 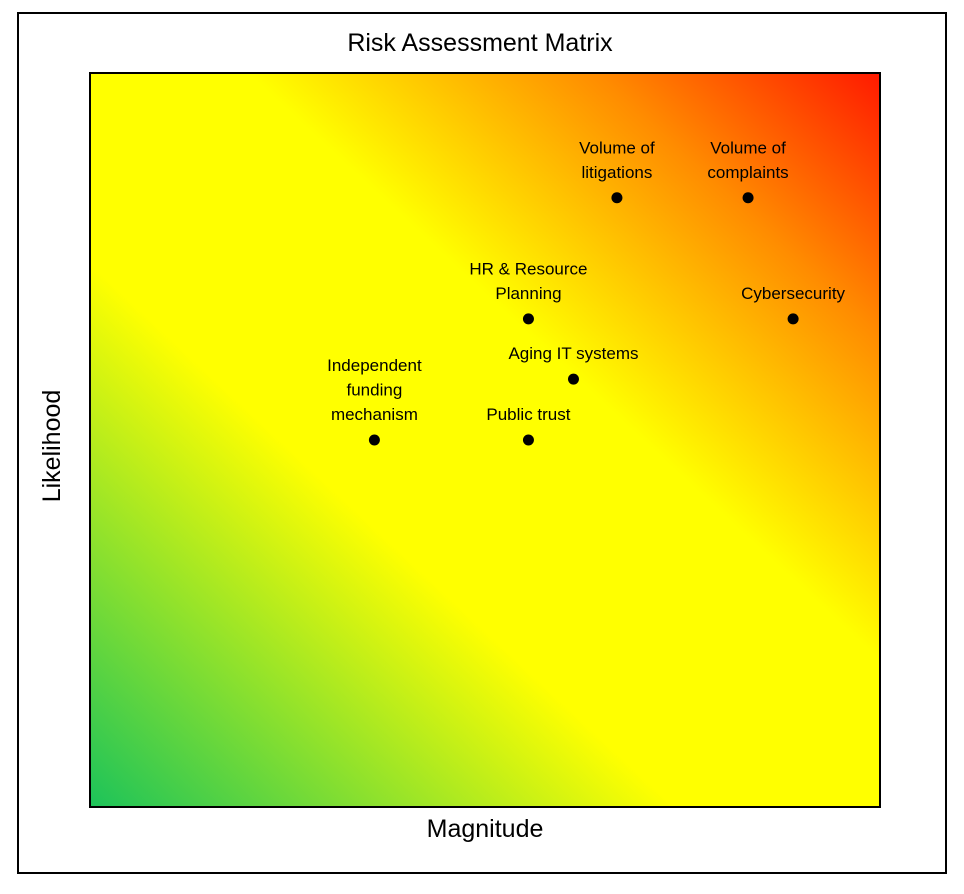 I want to click on data-point: Aging IT systems, so click(x=573, y=364).